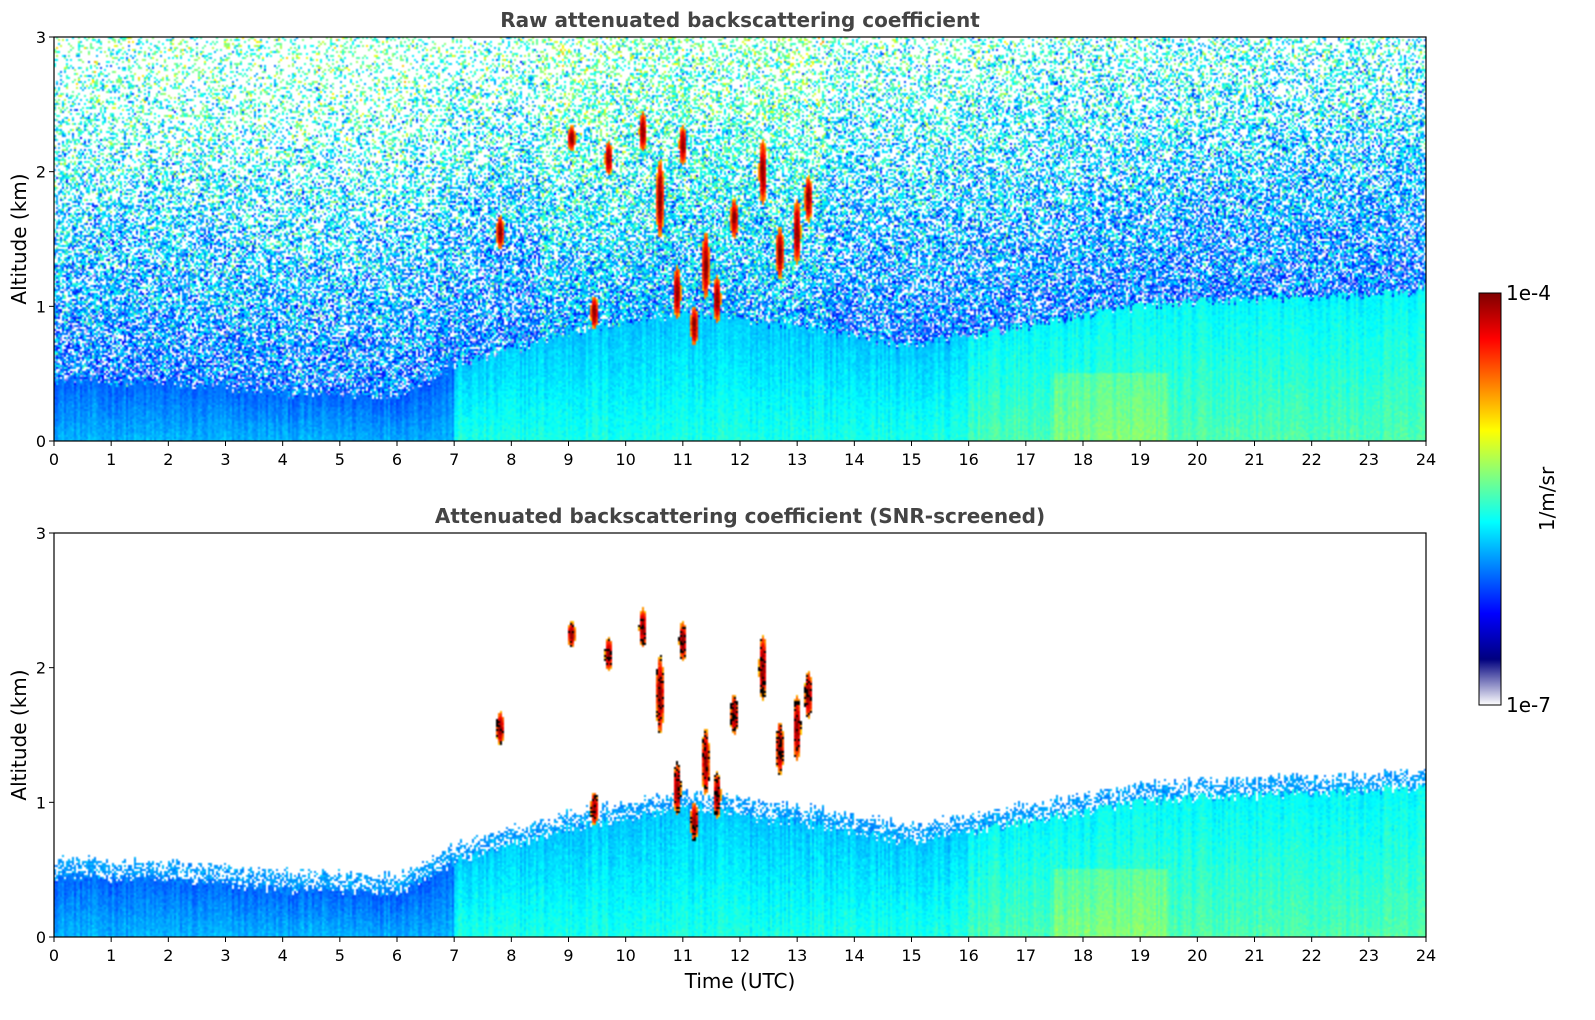 The image size is (1595, 1020). Describe the element at coordinates (45, 239) in the screenshot. I see `panel-raw-y-ticks: 0 1 2 3` at that location.